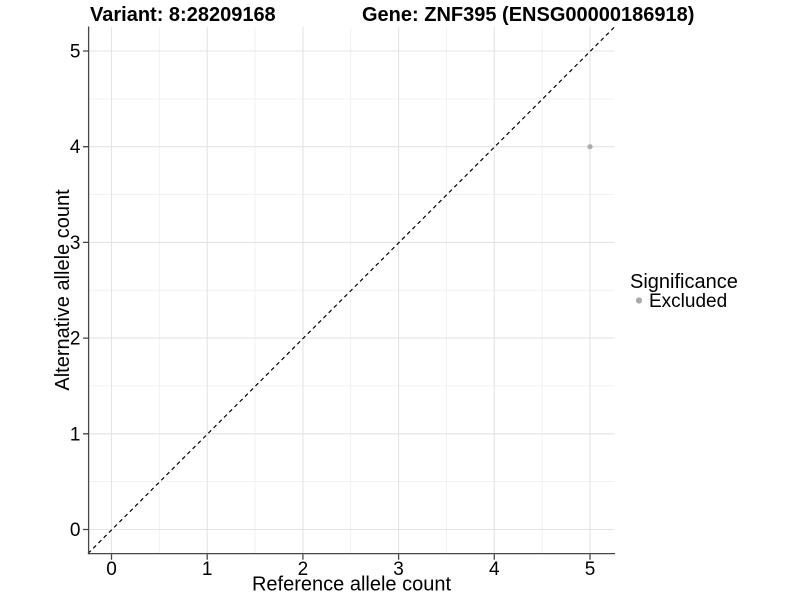 The width and height of the screenshot is (800, 600). I want to click on x-tick-label: 5, so click(590, 569).